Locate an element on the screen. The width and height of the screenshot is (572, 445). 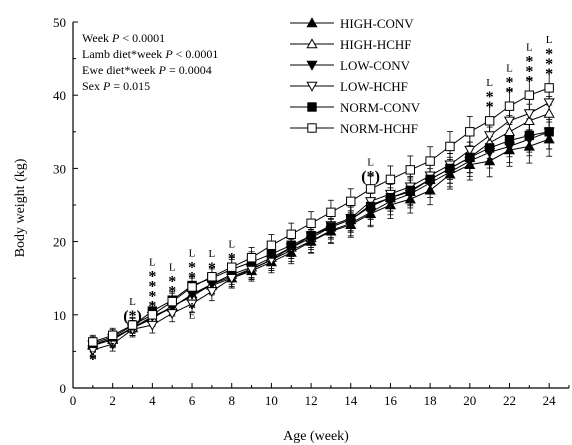
legend-label: HIGH-HCHF is located at coordinates (376, 44).